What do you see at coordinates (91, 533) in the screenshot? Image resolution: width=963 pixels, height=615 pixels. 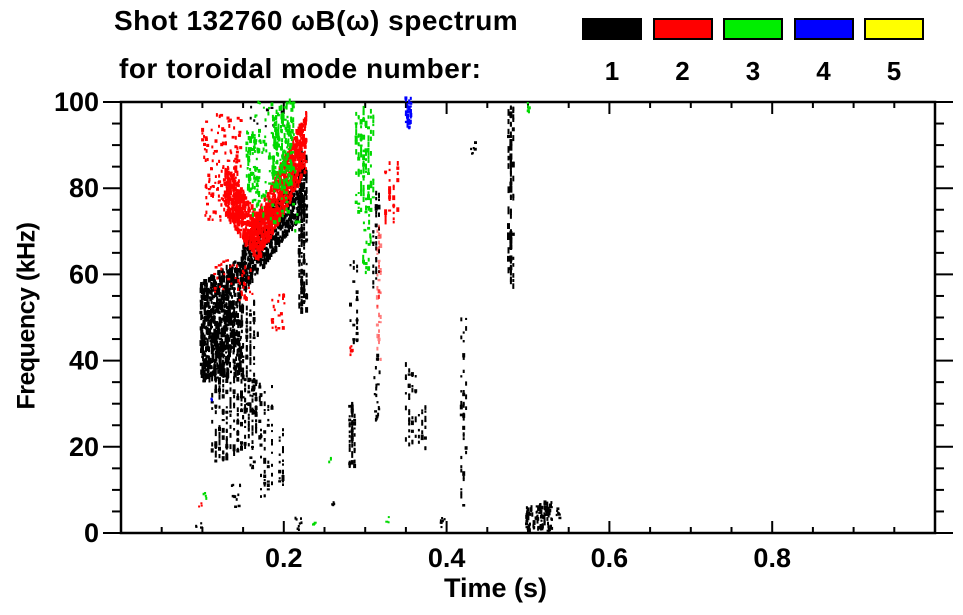 I see `y-tick-label: 0` at bounding box center [91, 533].